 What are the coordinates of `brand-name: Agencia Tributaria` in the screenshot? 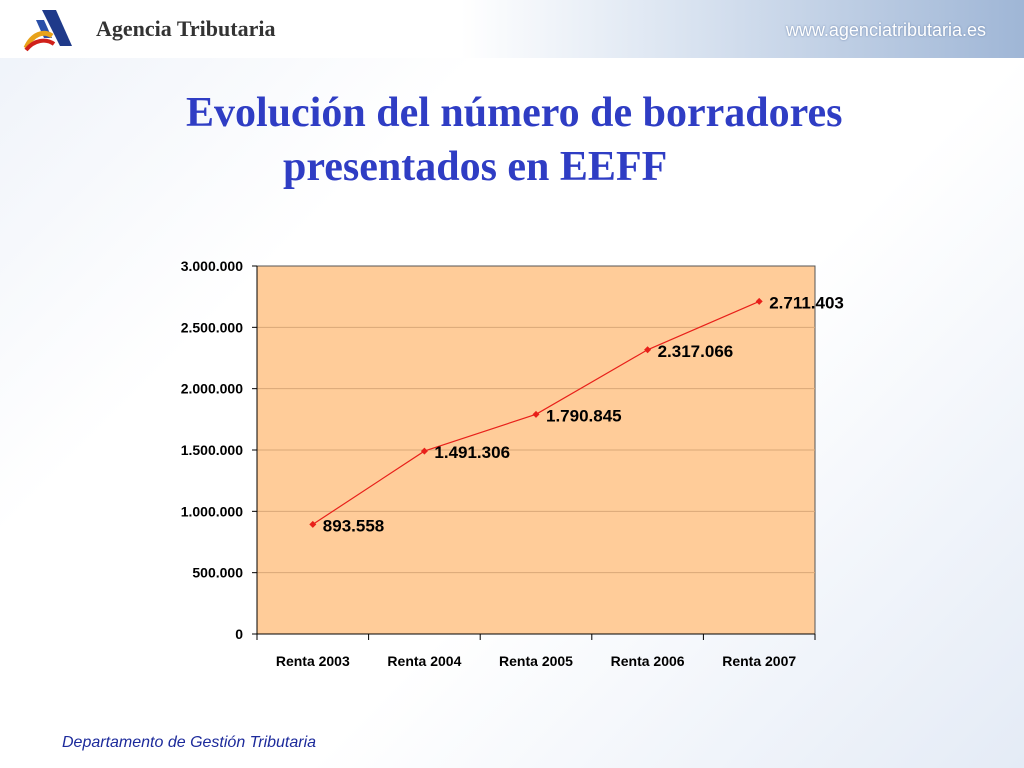 It's located at (186, 28).